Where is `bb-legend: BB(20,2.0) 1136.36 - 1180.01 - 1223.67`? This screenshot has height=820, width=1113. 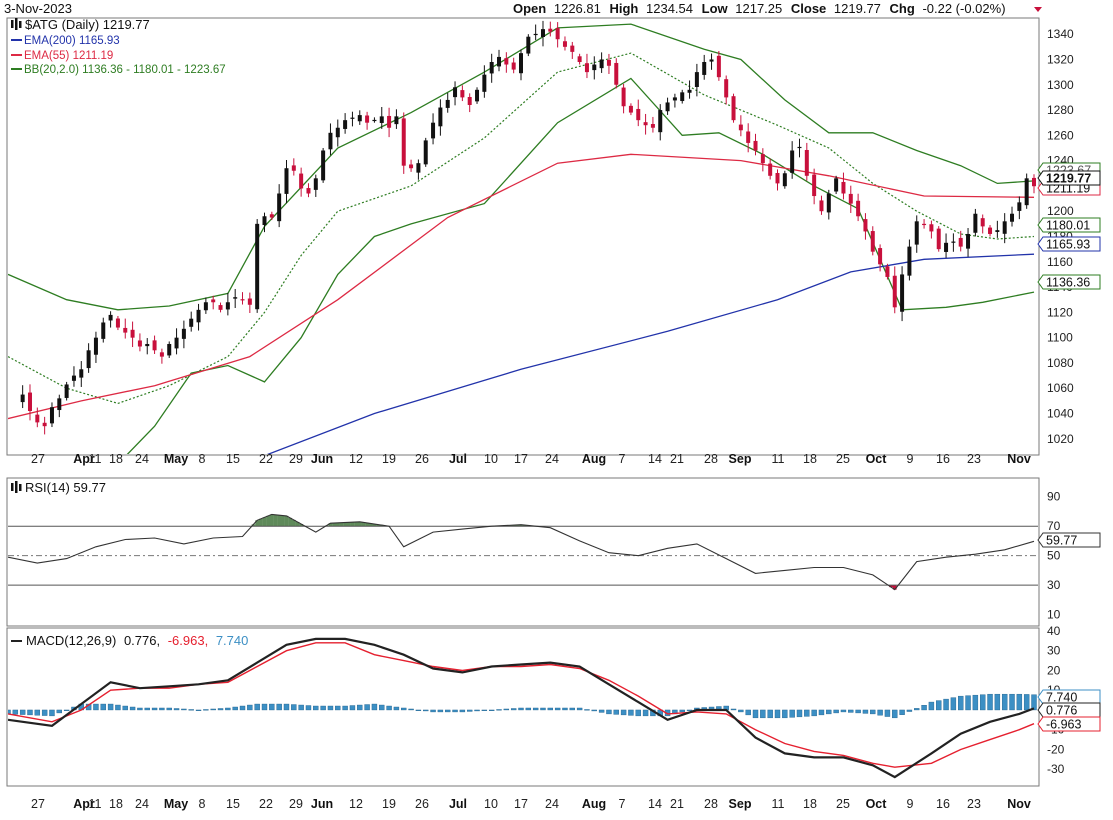
bb-legend: BB(20,2.0) 1136.36 - 1180.01 - 1223.67 is located at coordinates (125, 70).